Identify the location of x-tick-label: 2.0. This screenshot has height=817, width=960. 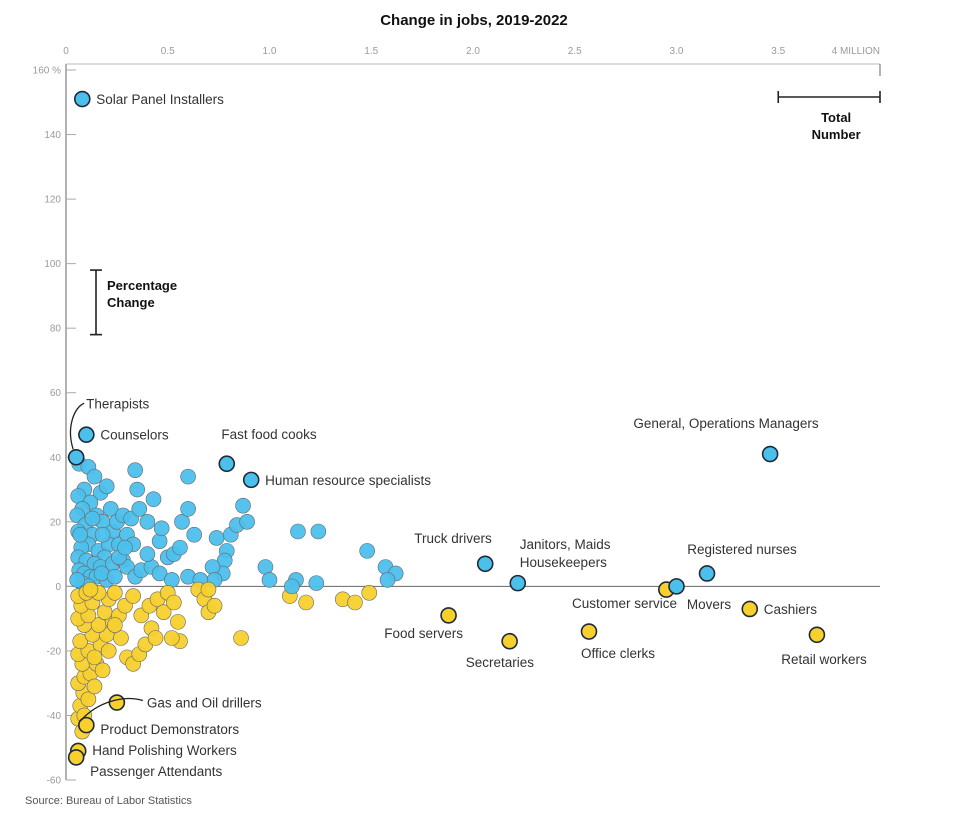
(473, 51).